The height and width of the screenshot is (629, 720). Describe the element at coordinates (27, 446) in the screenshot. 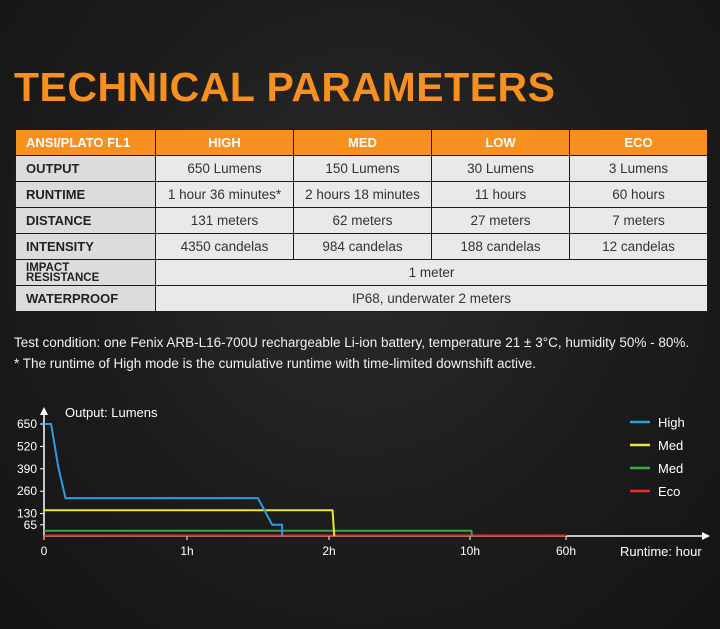

I see `y-tick-label: 520` at that location.